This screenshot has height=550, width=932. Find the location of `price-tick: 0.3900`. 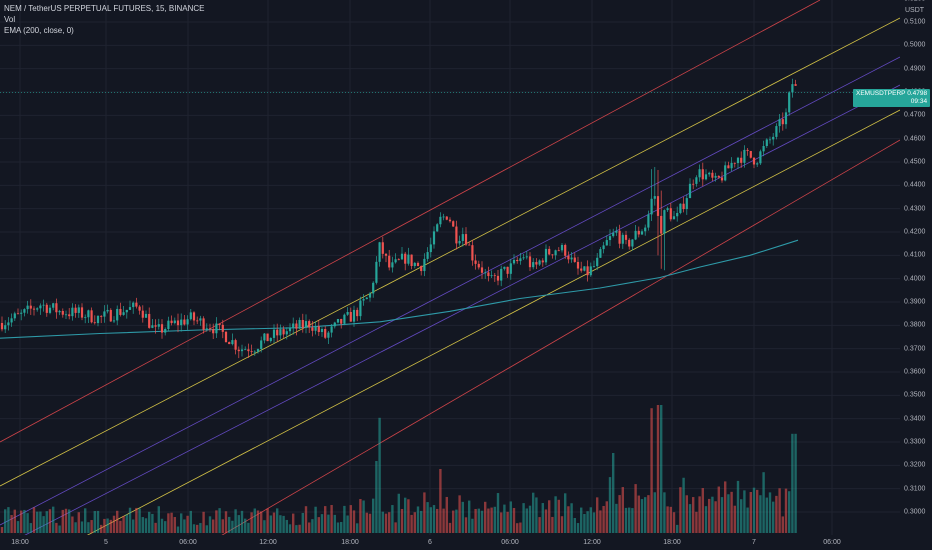

price-tick: 0.3900 is located at coordinates (915, 302).